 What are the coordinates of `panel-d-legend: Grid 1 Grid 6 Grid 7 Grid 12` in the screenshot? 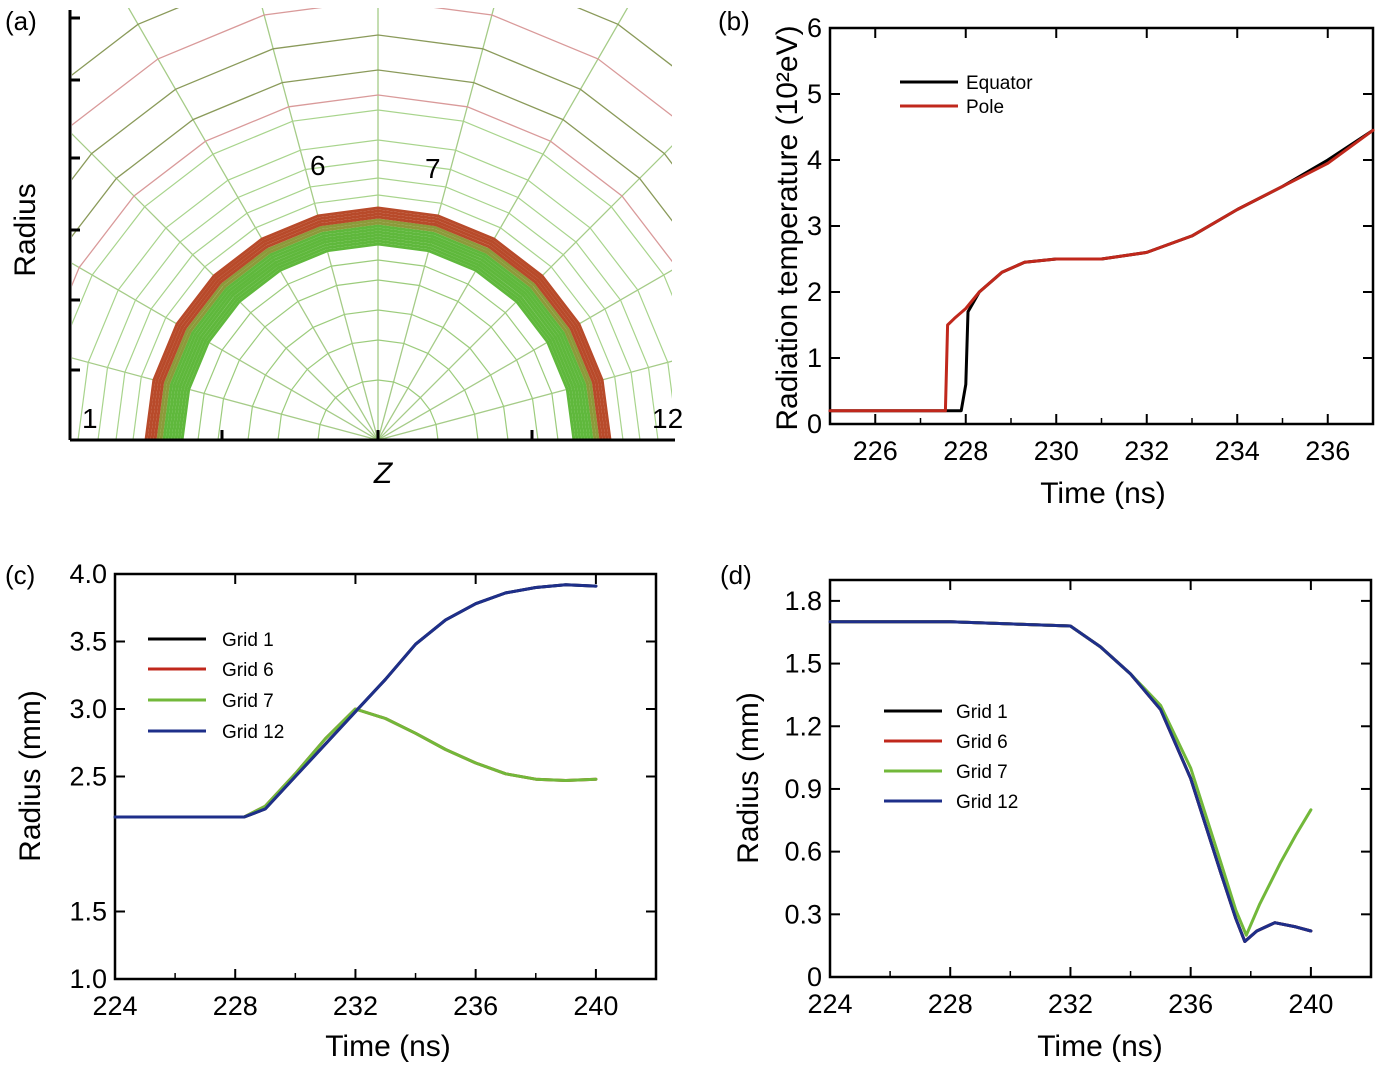 It's located at (951, 757).